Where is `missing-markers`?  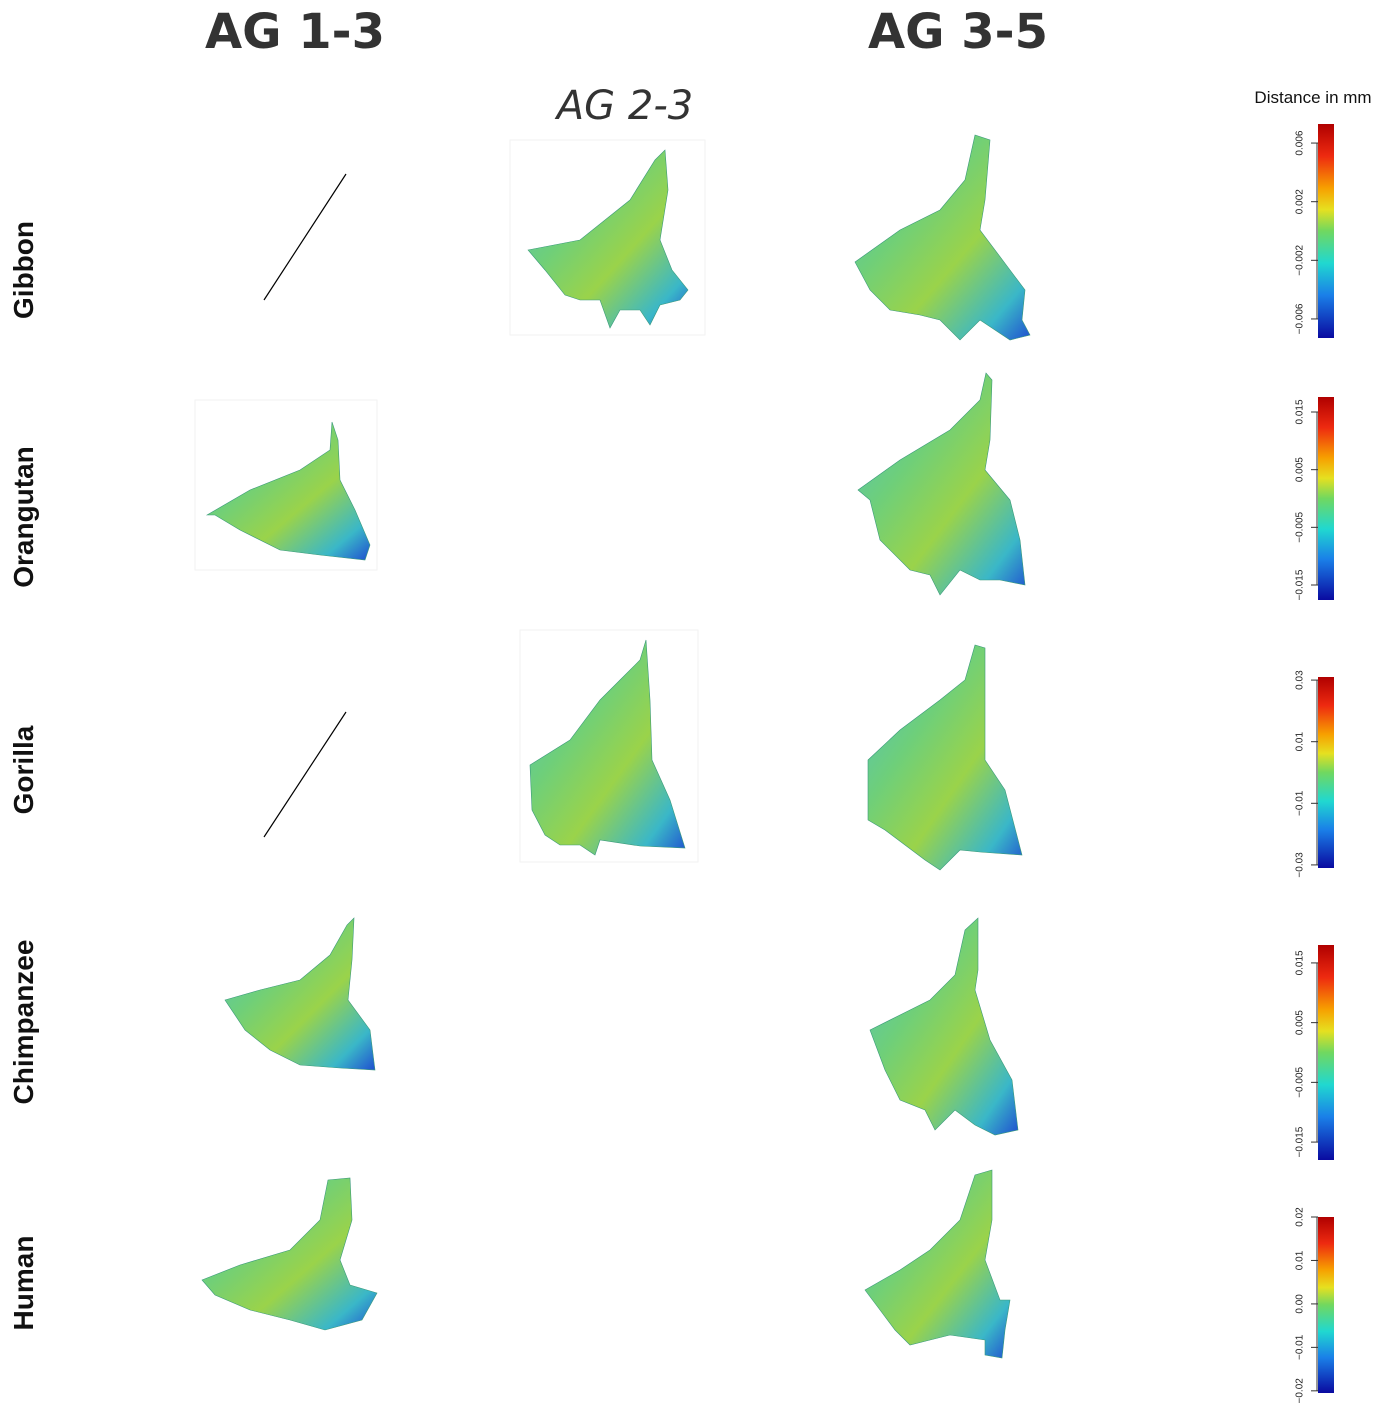
missing-markers is located at coordinates (305, 505).